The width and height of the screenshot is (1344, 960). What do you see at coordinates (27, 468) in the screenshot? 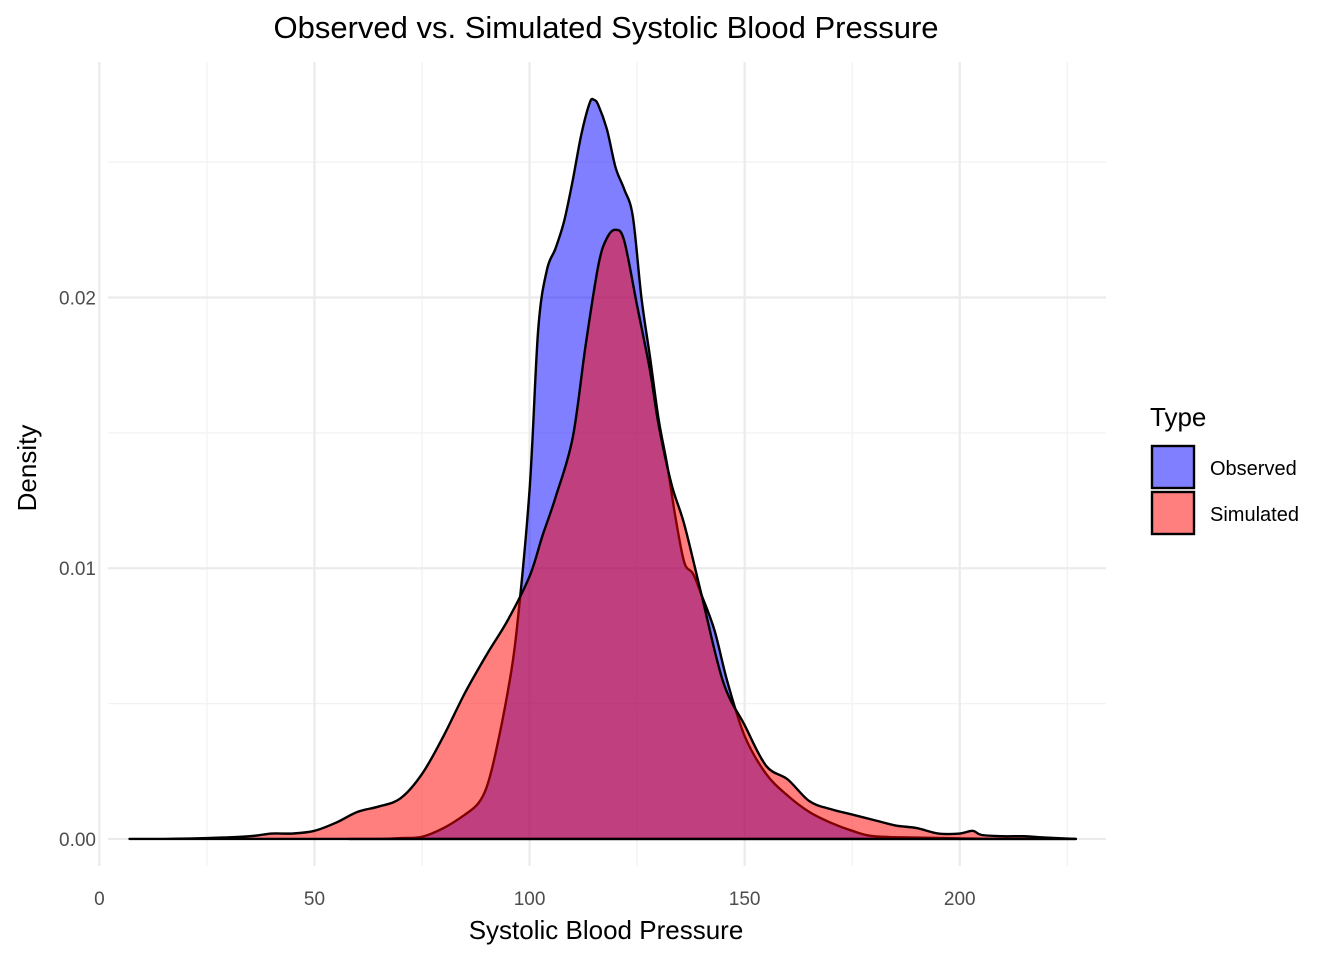
I see `y-axis-title: Density` at bounding box center [27, 468].